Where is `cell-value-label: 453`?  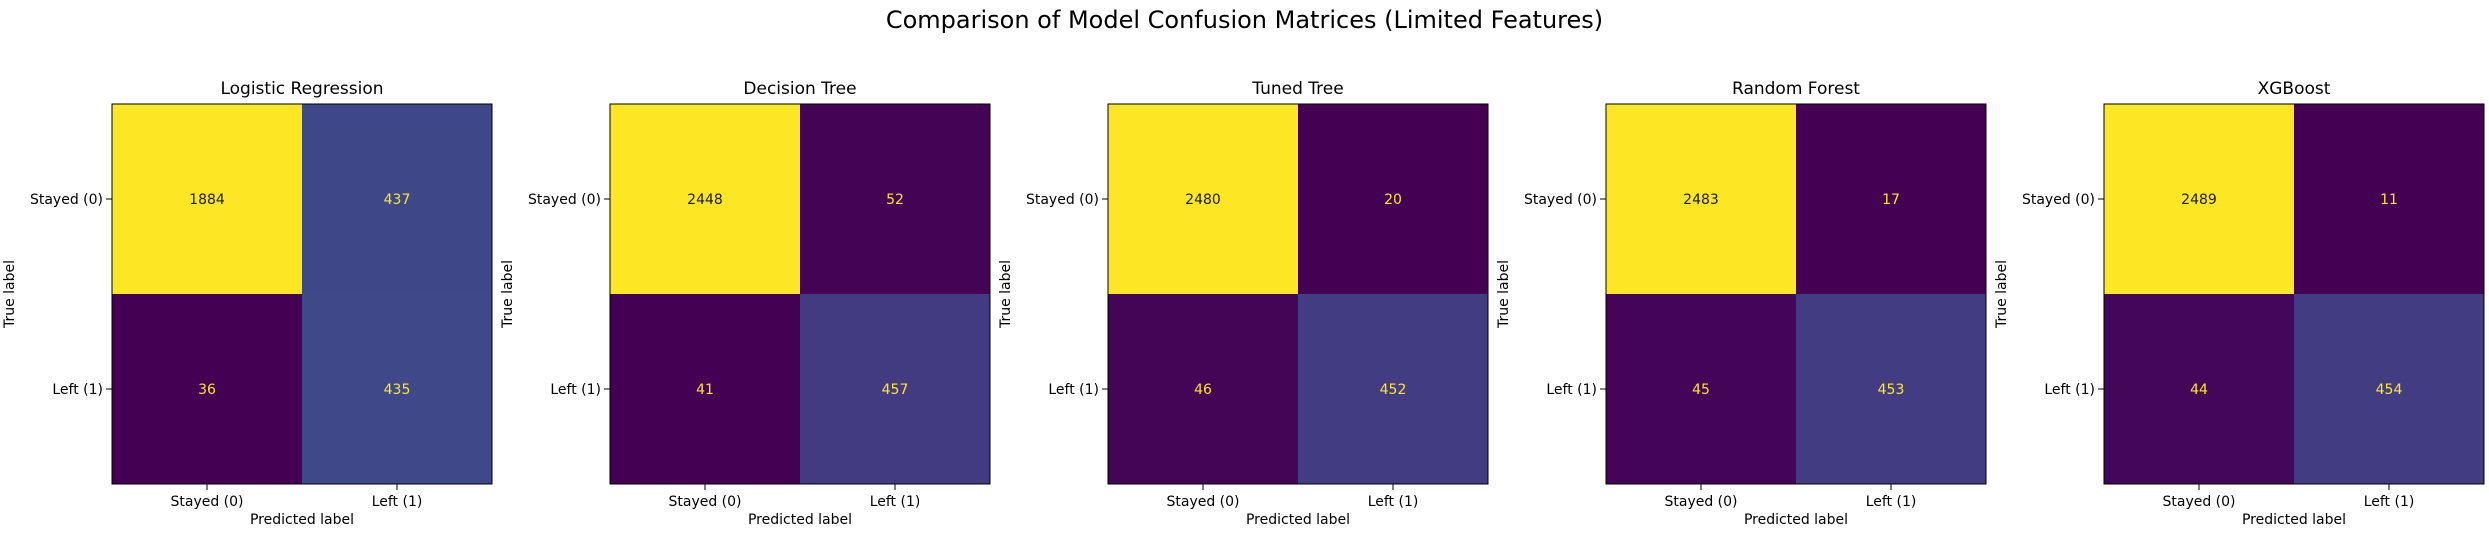 cell-value-label: 453 is located at coordinates (1891, 390).